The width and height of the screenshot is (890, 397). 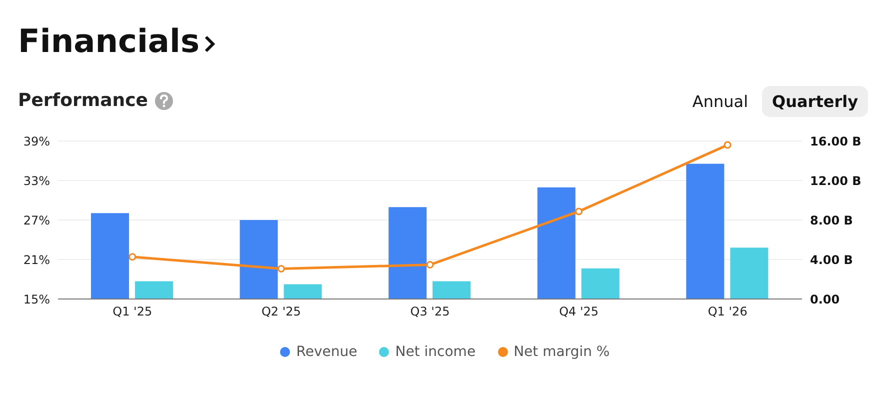 What do you see at coordinates (435, 352) in the screenshot?
I see `legend-label: Net income` at bounding box center [435, 352].